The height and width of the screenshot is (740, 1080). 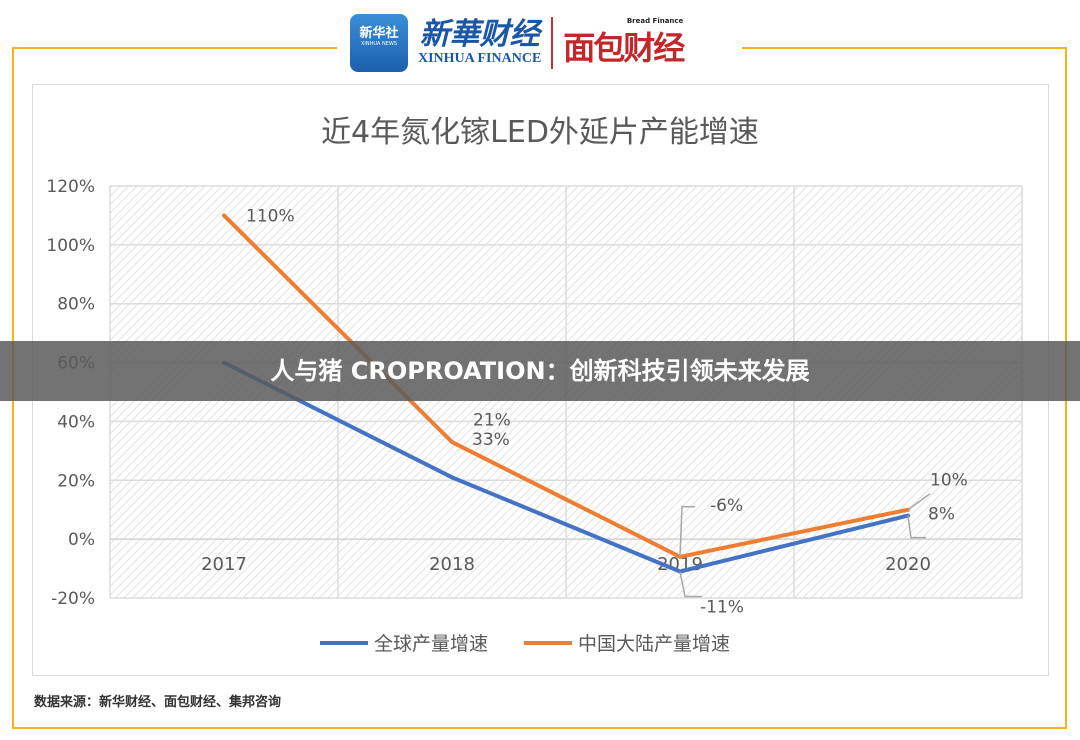 I want to click on y-tick-label: 20%, so click(x=76, y=481).